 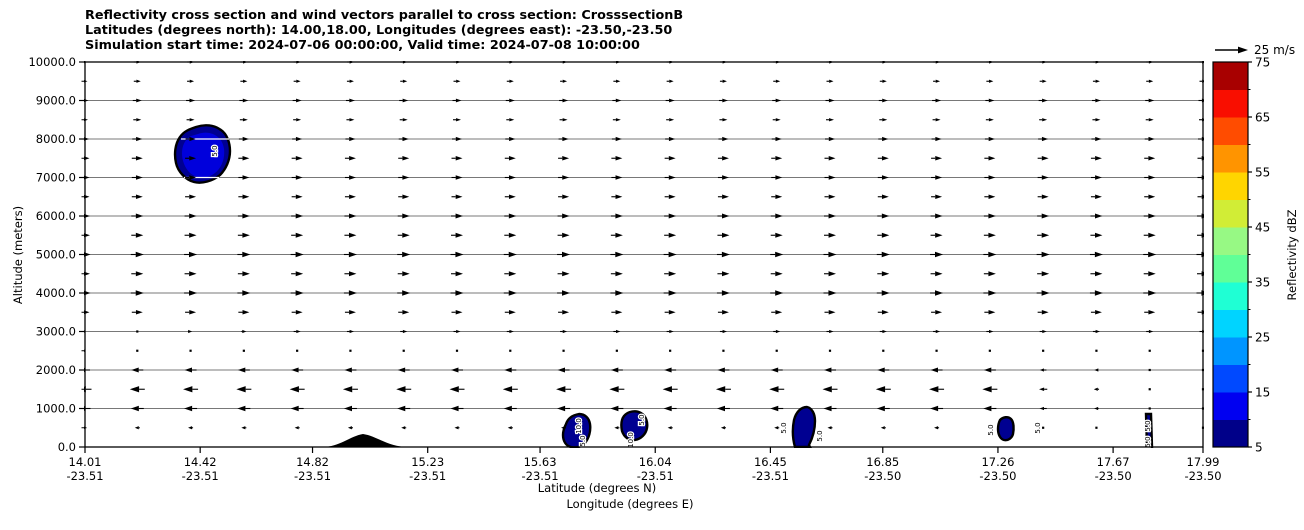 I want to click on x-tick-label-lat: 17.26, so click(x=997, y=462).